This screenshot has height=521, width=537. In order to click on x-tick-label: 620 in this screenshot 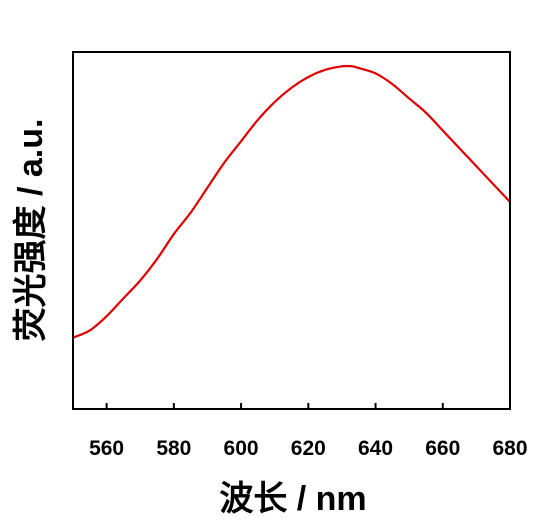, I will do `click(308, 448)`.